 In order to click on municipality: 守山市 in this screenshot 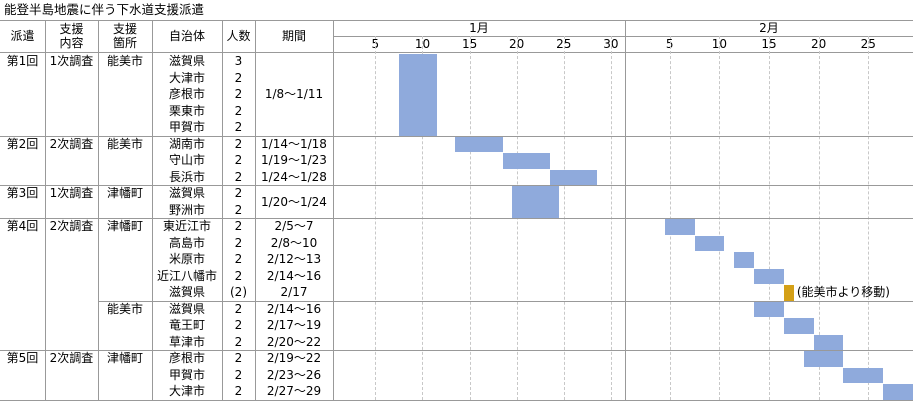, I will do `click(186, 160)`.